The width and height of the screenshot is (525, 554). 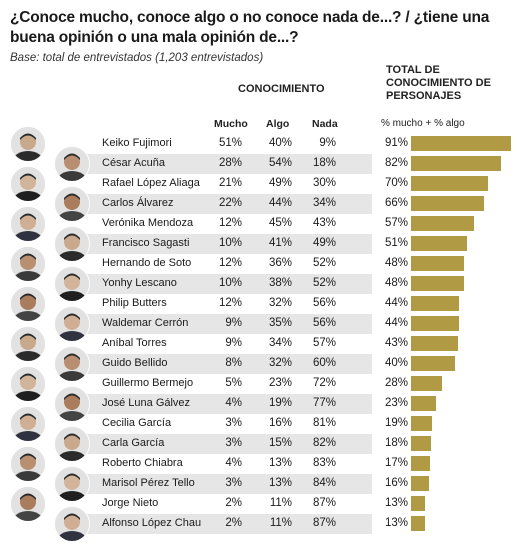 I want to click on table-row: Rafael López Aliaga 21% 49% 30% 70%, so click(x=262, y=184).